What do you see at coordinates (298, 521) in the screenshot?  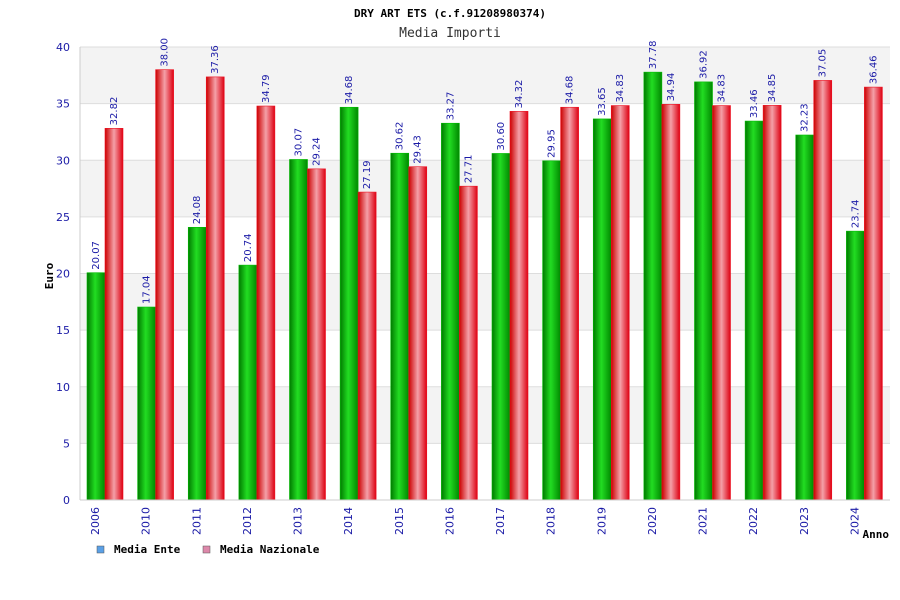 I see `x-tick-label: 2013` at bounding box center [298, 521].